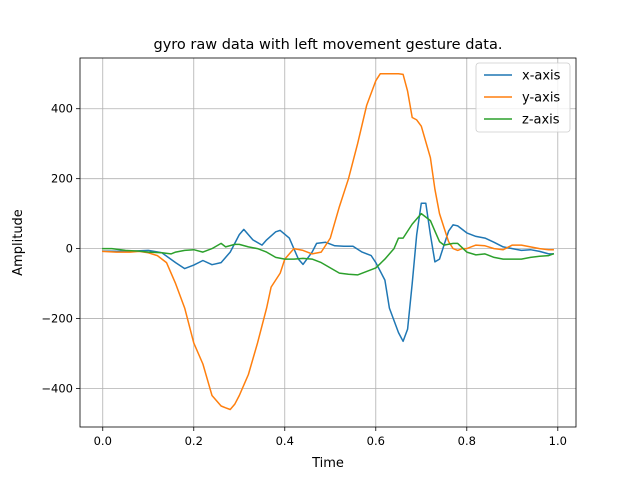  What do you see at coordinates (62, 109) in the screenshot?
I see `y-tick-label: 400` at bounding box center [62, 109].